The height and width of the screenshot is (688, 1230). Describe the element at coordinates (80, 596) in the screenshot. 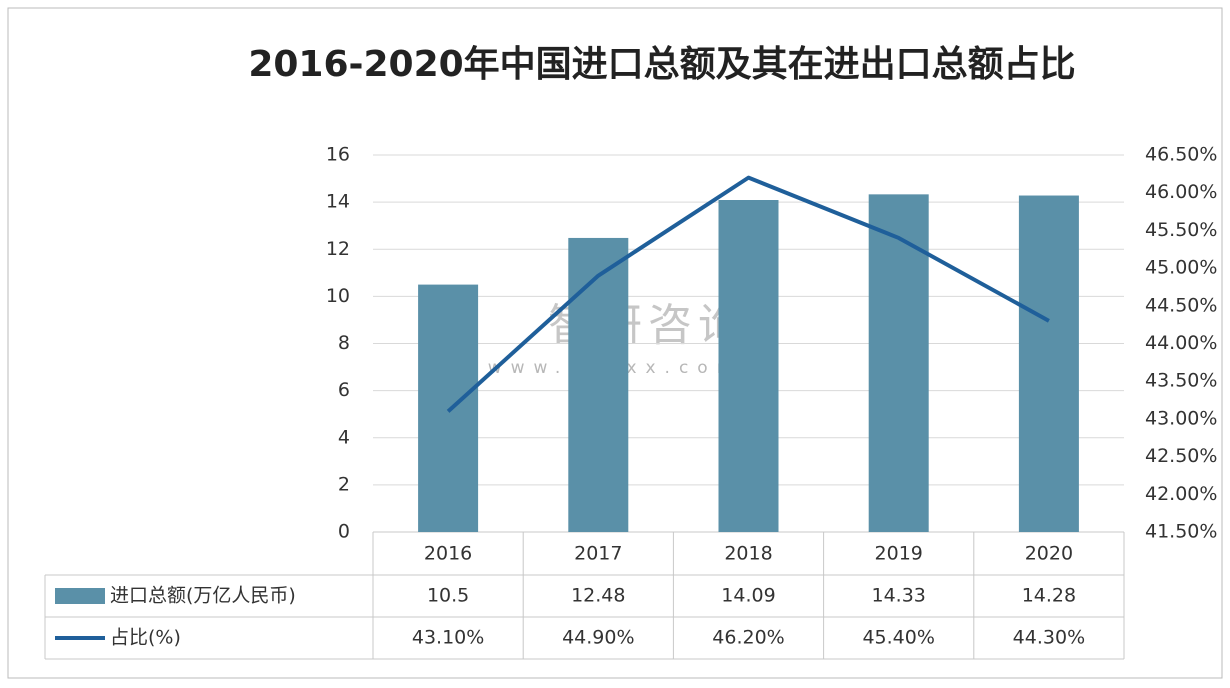

I see `legend-symbol` at that location.